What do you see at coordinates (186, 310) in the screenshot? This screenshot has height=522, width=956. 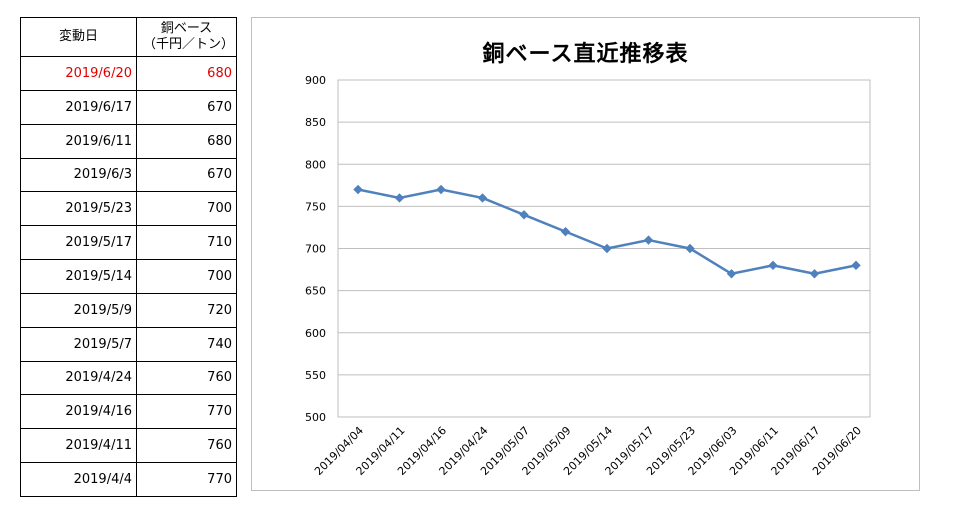 I see `row-value: 720` at bounding box center [186, 310].